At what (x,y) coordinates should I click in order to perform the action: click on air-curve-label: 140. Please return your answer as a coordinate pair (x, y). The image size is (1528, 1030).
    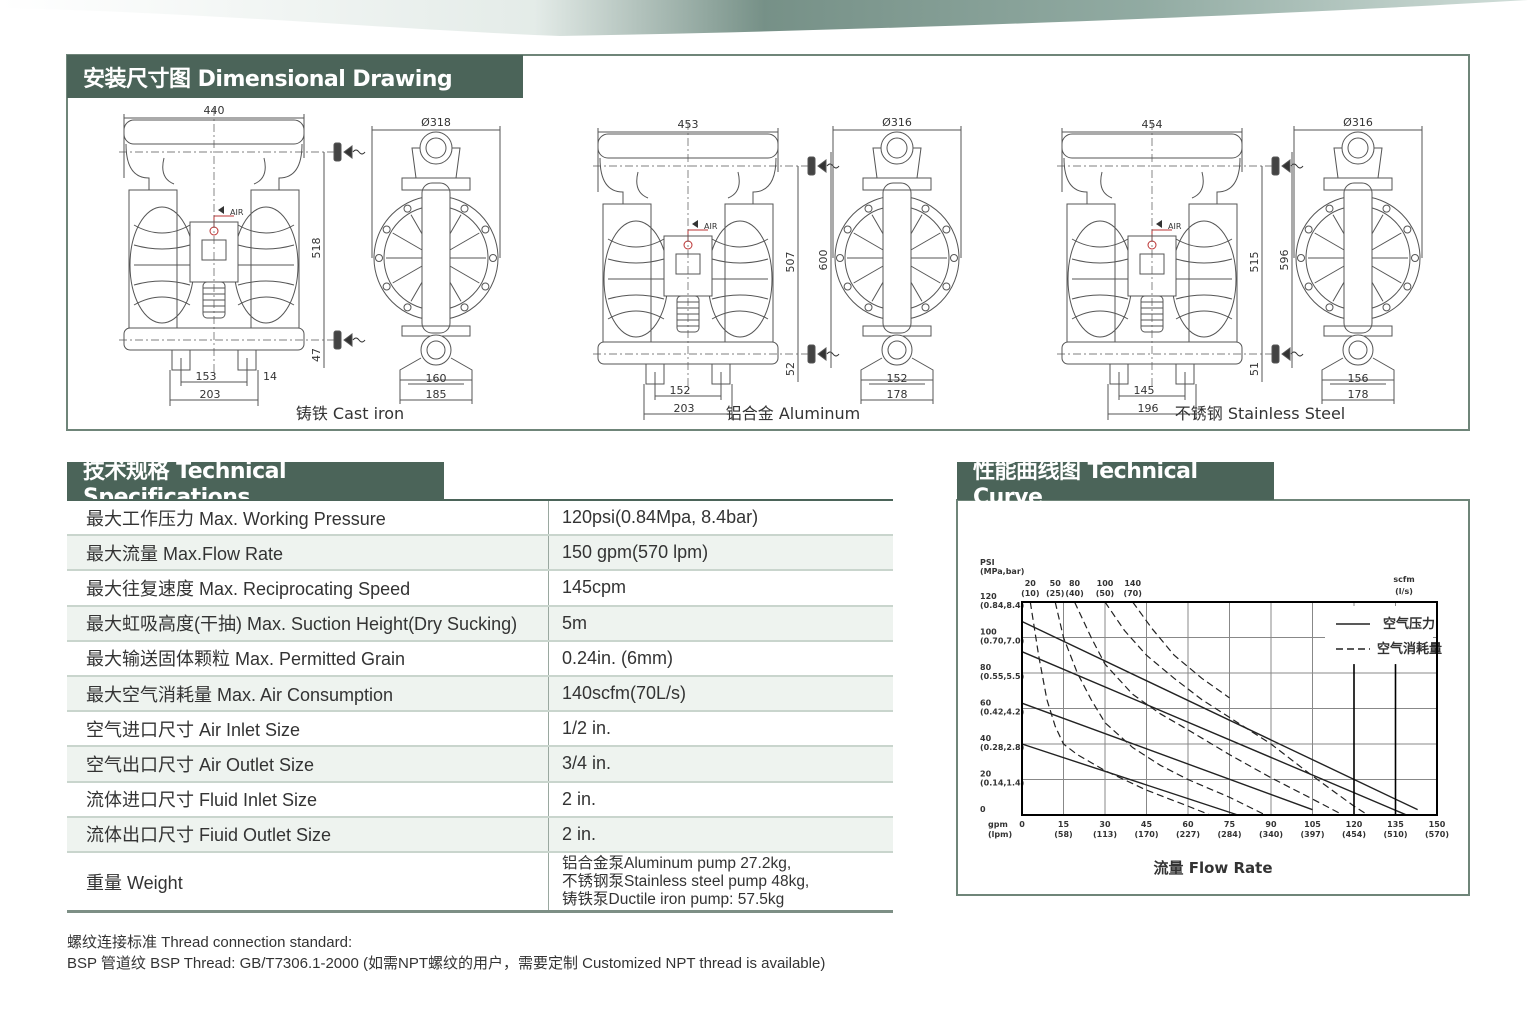
    Looking at the image, I should click on (1132, 583).